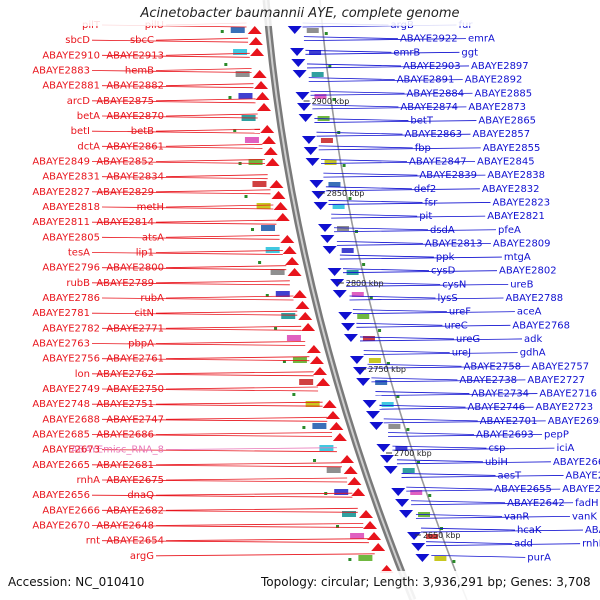 The width and height of the screenshot is (600, 600). Describe the element at coordinates (142, 131) in the screenshot. I see `gene-label: betB` at that location.